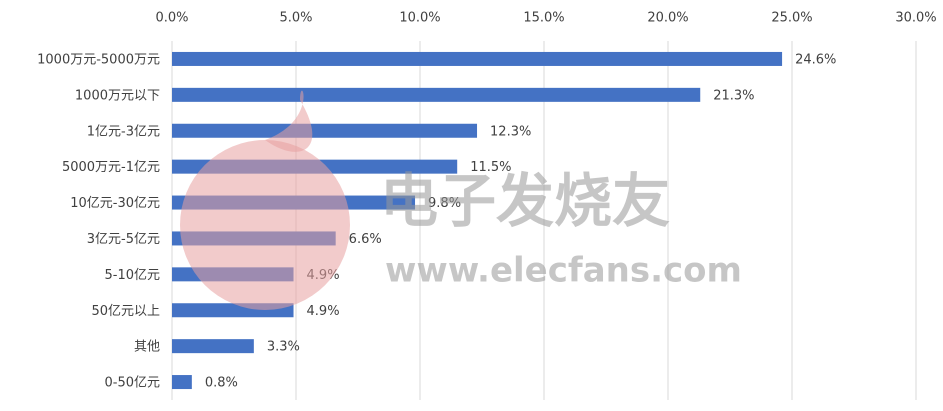 The width and height of the screenshot is (943, 411). What do you see at coordinates (221, 383) in the screenshot?
I see `value-label: 0.8%` at bounding box center [221, 383].